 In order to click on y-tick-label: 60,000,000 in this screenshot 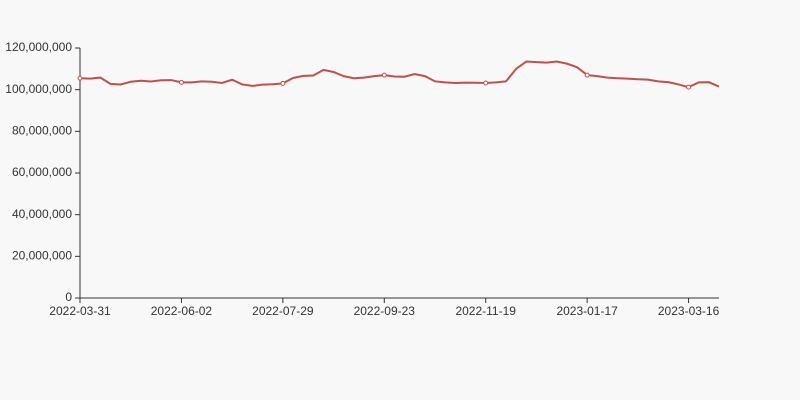, I will do `click(42, 172)`.